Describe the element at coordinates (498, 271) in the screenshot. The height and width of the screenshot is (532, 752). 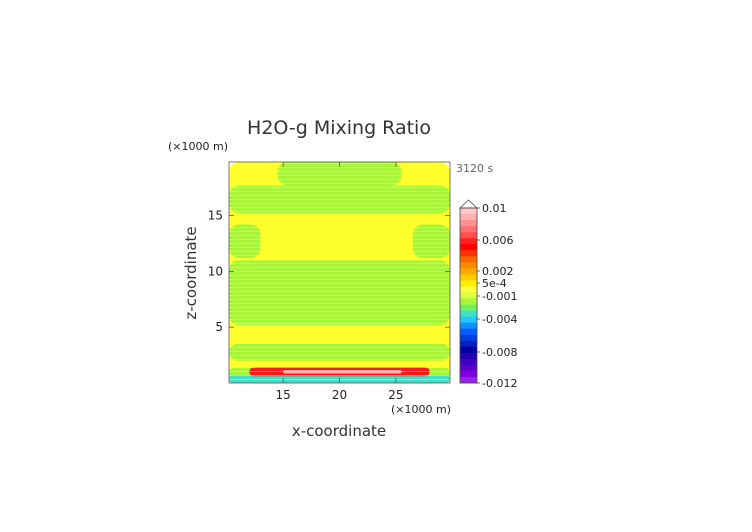
I see `colorbar-label: 0.002` at that location.